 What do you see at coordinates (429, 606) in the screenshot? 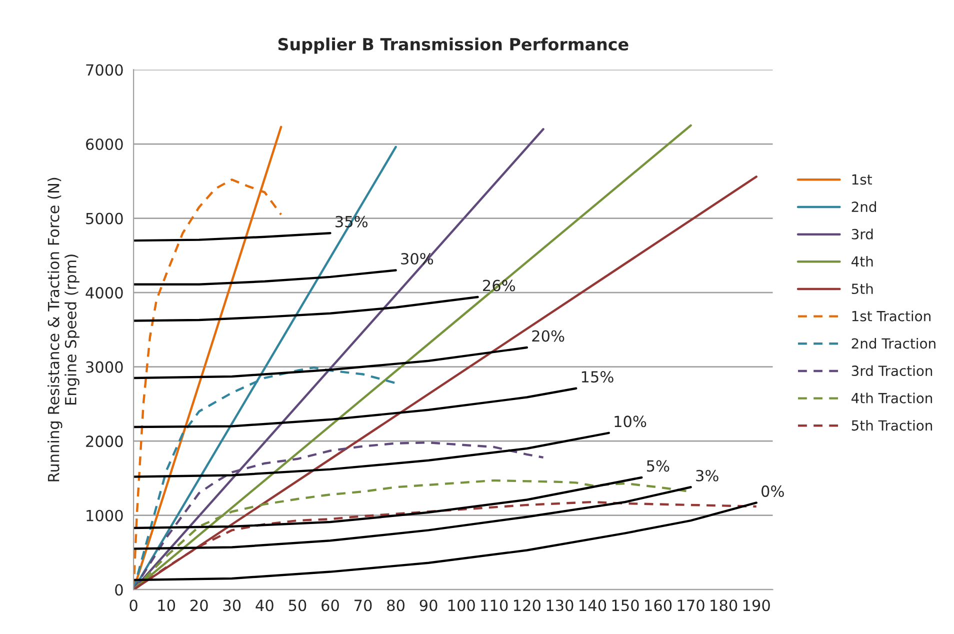
I see `x-tick-label: 90` at bounding box center [429, 606].